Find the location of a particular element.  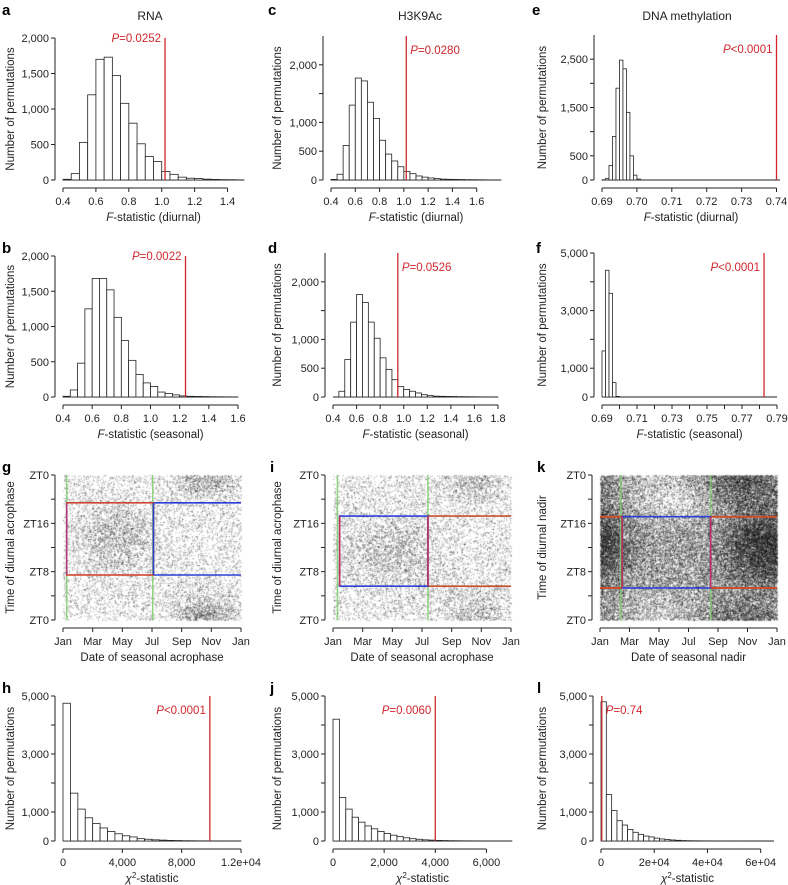

p-value-label: P<0.0001 is located at coordinates (735, 268).